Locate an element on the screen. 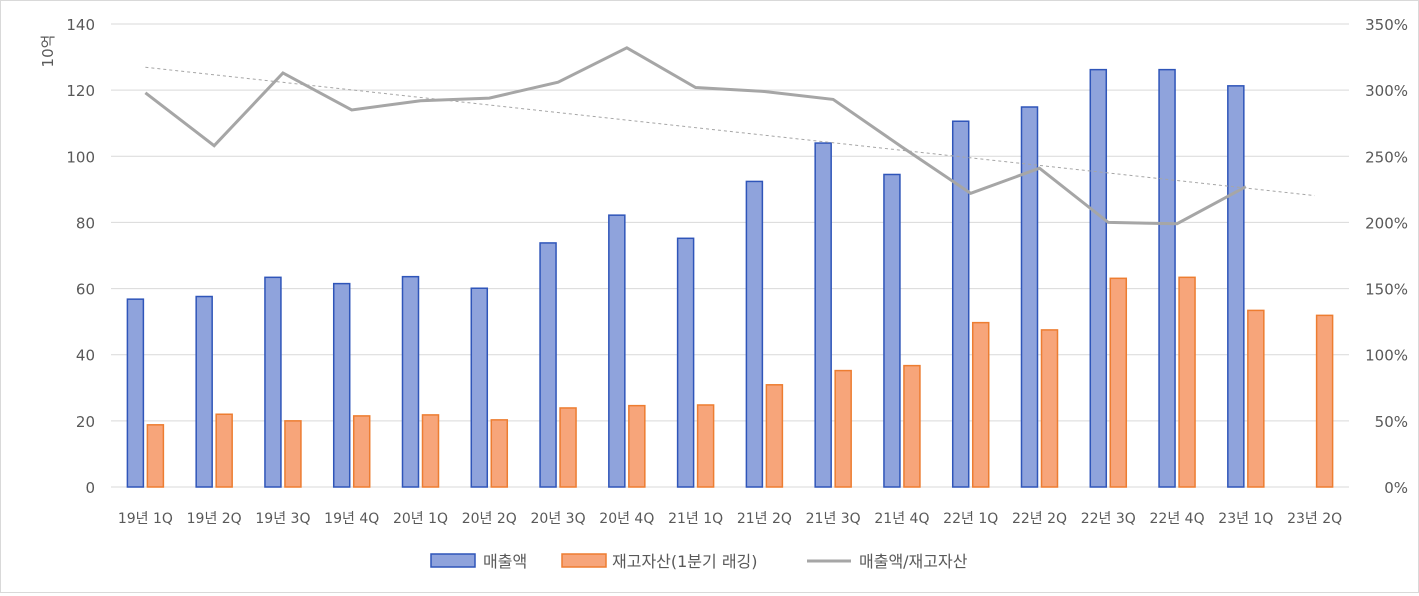 This screenshot has height=596, width=1419. y-axis-label: 10억 is located at coordinates (48, 51).